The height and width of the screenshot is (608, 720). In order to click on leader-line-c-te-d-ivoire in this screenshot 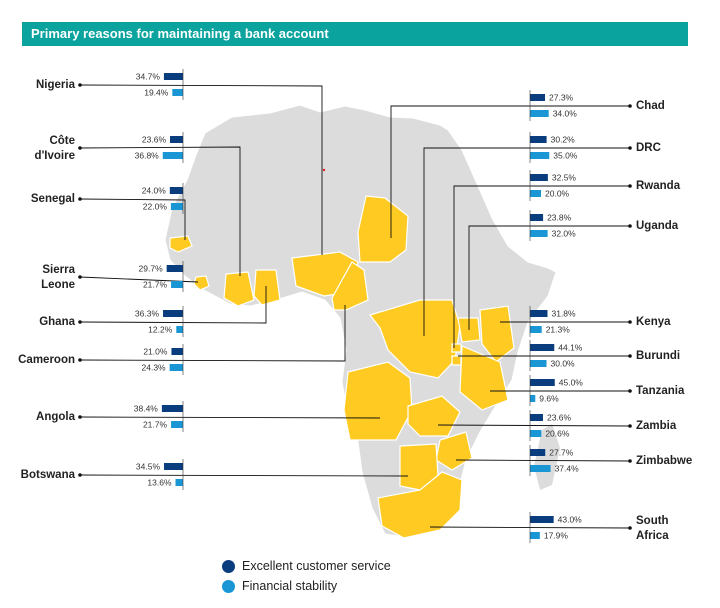, I will do `click(160, 211)`.